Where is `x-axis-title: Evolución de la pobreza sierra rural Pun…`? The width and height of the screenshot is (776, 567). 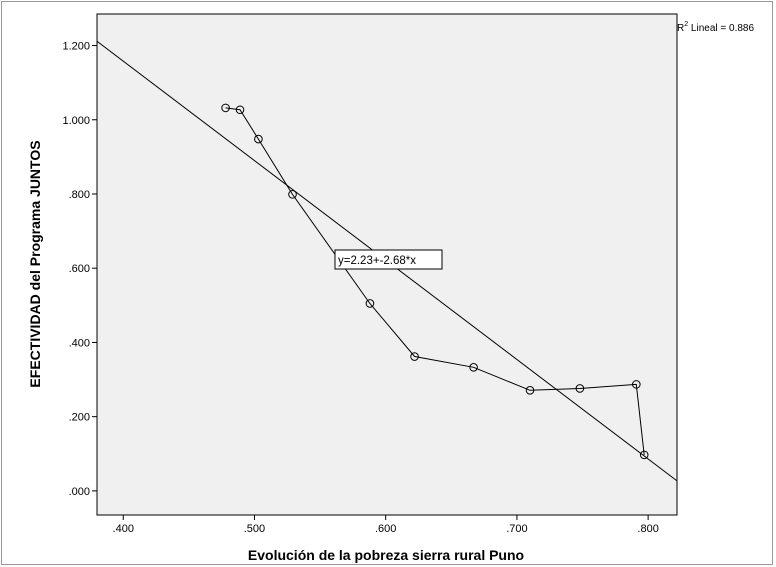
x-axis-title: Evolución de la pobreza sierra rural Pun… is located at coordinates (386, 555).